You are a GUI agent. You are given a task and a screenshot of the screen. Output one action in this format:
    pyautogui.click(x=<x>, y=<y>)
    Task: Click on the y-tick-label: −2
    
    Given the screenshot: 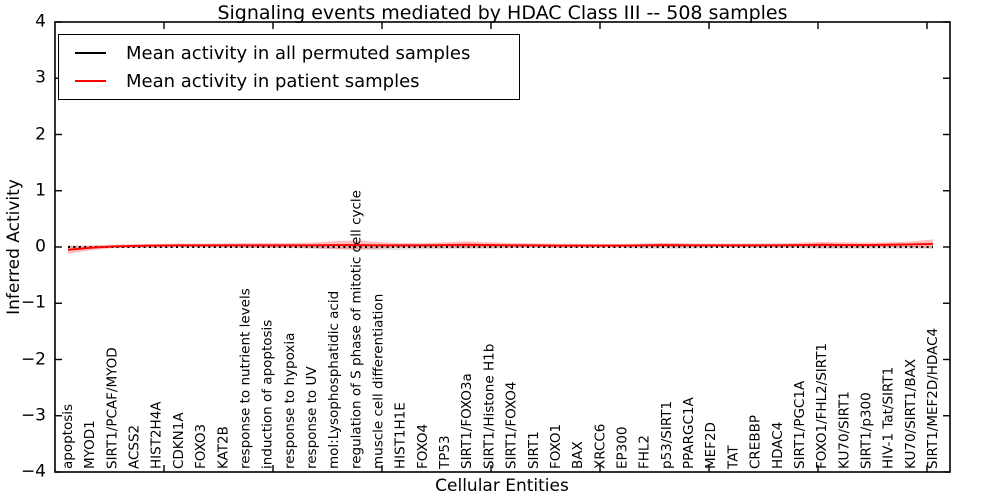 What is the action you would take?
    pyautogui.click(x=33, y=359)
    